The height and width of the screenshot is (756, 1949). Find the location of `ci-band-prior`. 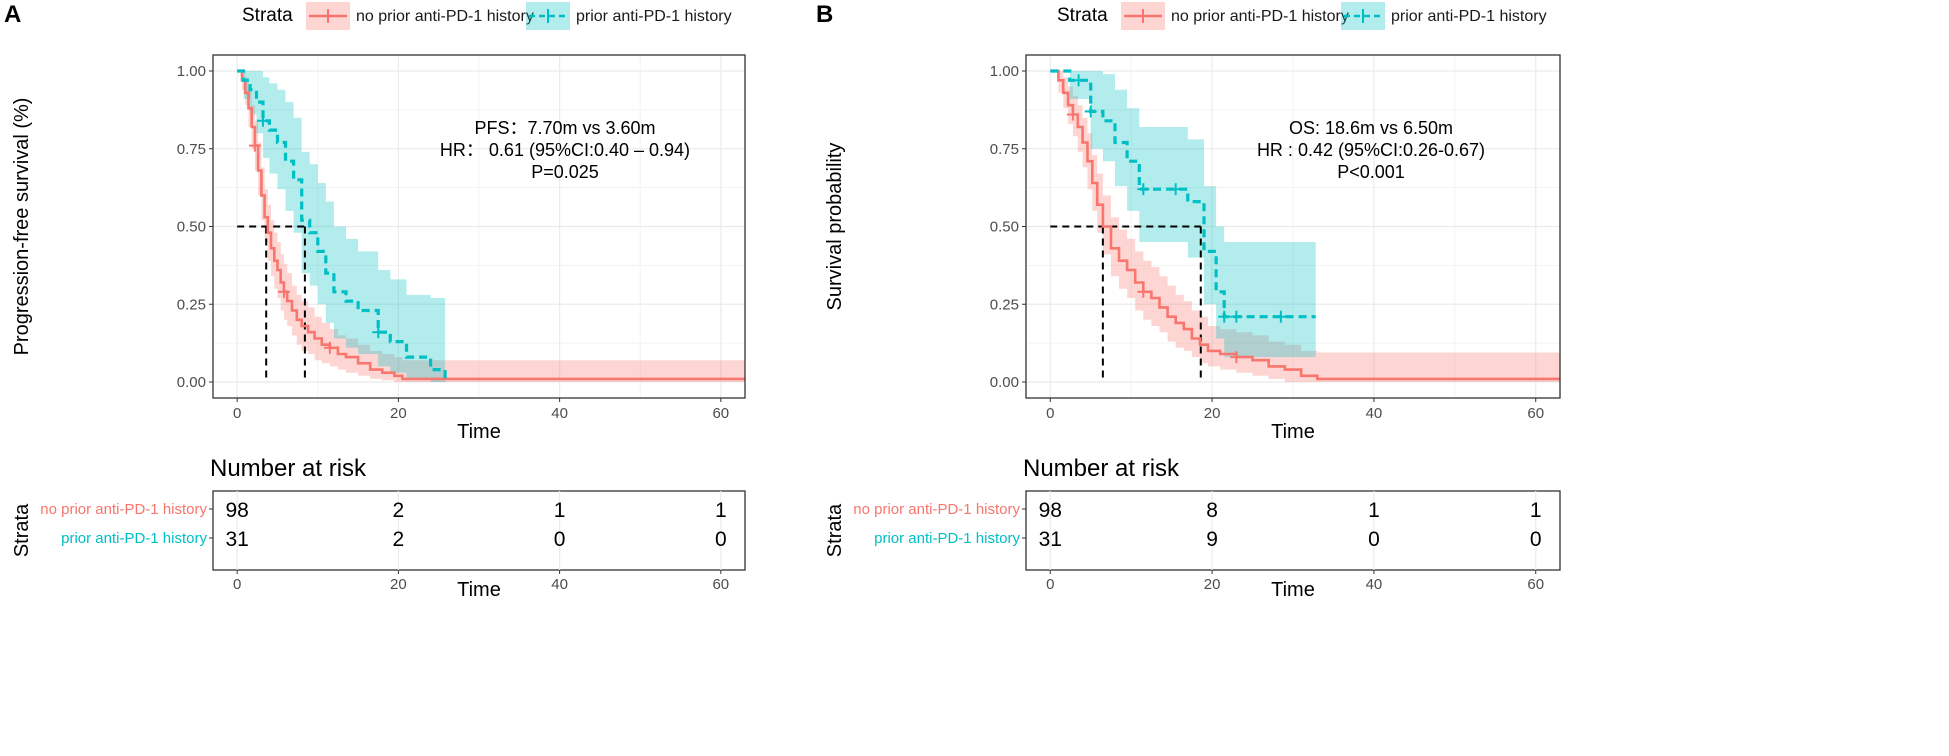

ci-band-prior is located at coordinates (341, 226).